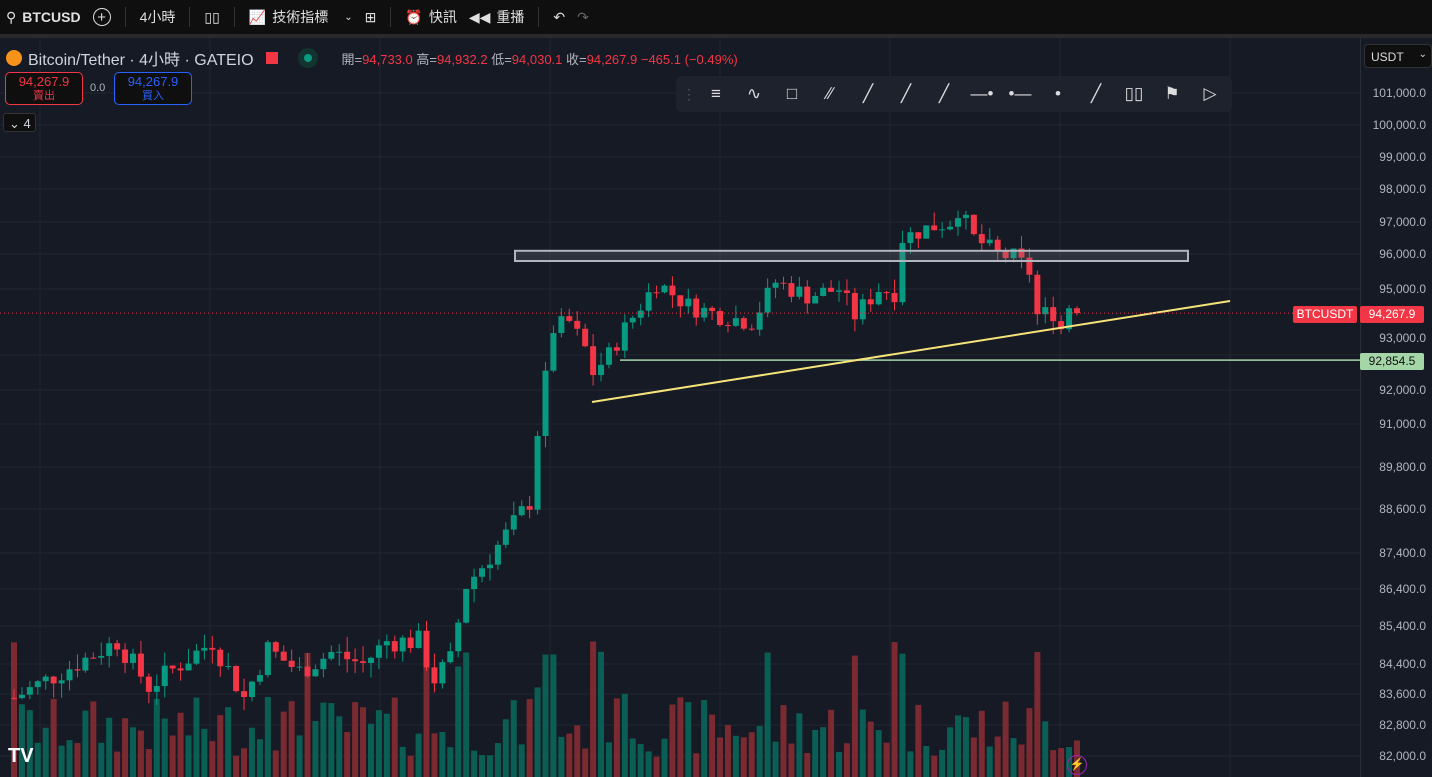 The height and width of the screenshot is (777, 1432). Describe the element at coordinates (944, 94) in the screenshot. I see `extended-line-tool: ╱` at that location.